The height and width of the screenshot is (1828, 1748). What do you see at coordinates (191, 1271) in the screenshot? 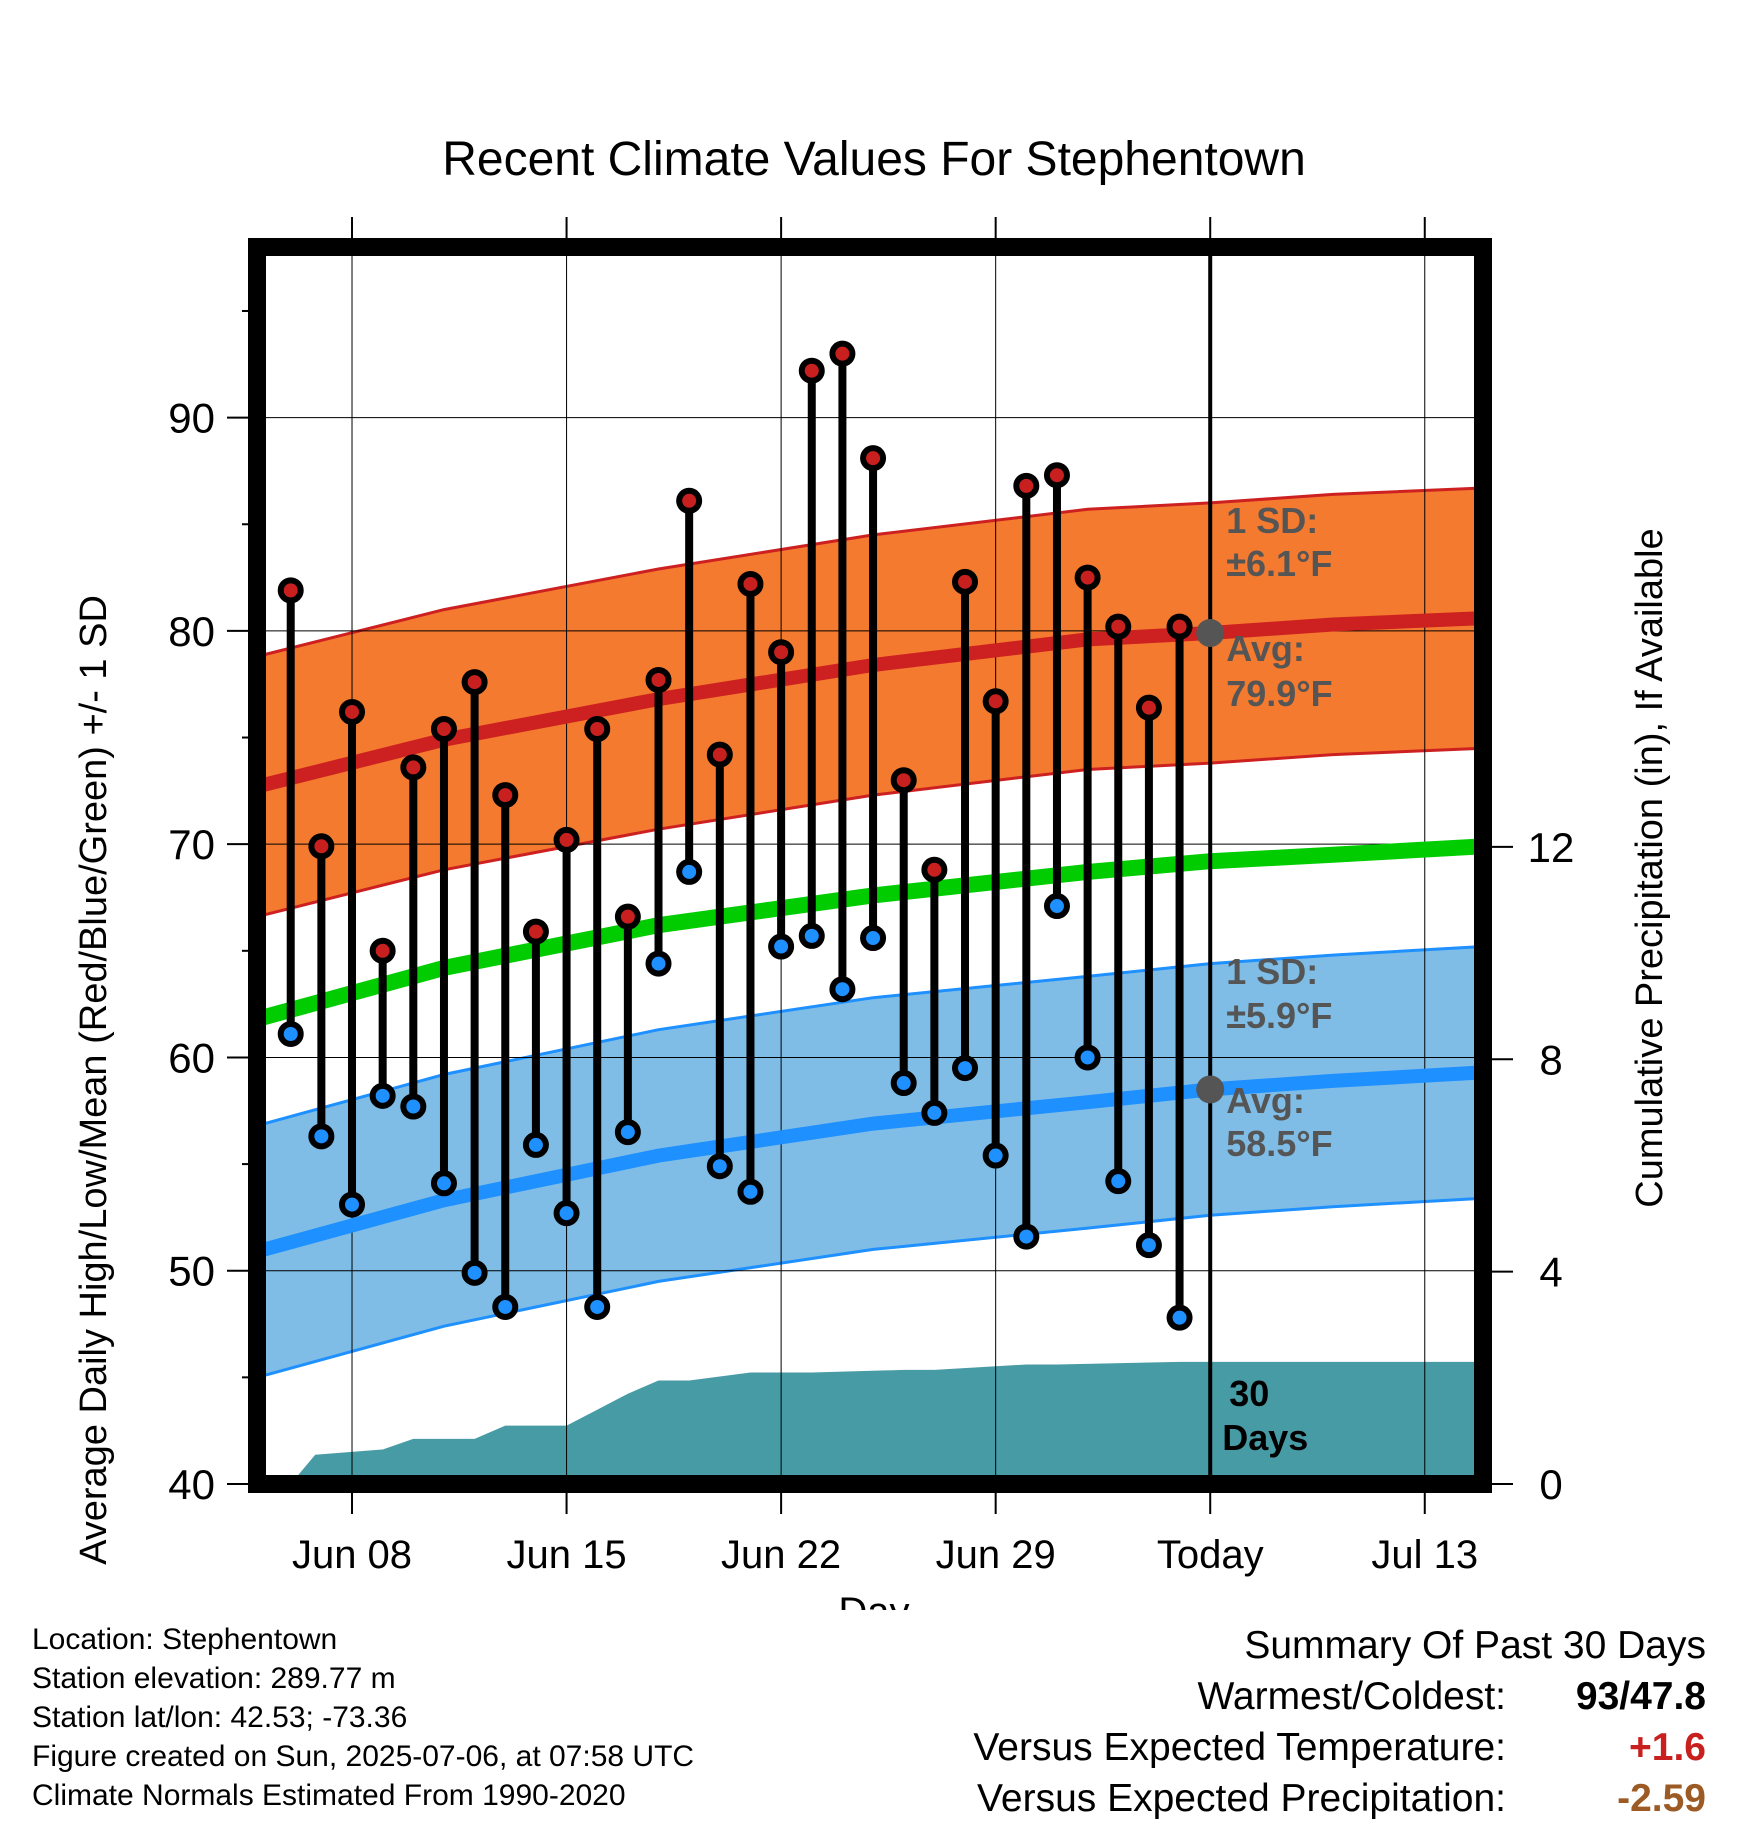
I see `y-tick-label: 50` at bounding box center [191, 1271].